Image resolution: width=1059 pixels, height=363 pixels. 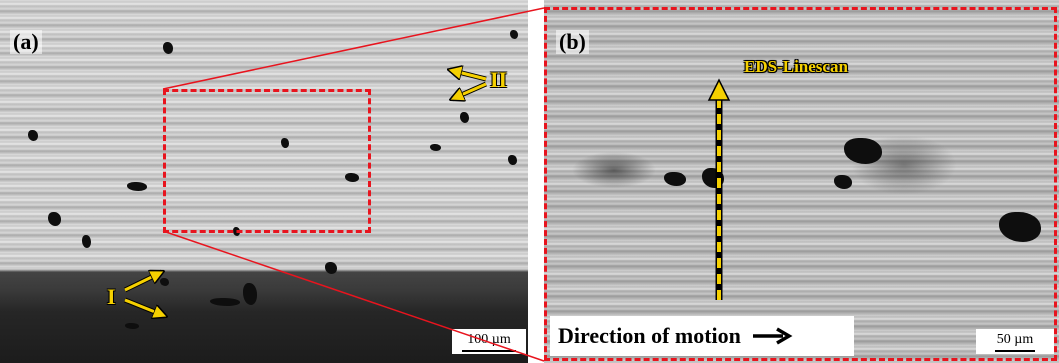 What do you see at coordinates (470, 90) in the screenshot?
I see `arrow-ii-lower` at bounding box center [470, 90].